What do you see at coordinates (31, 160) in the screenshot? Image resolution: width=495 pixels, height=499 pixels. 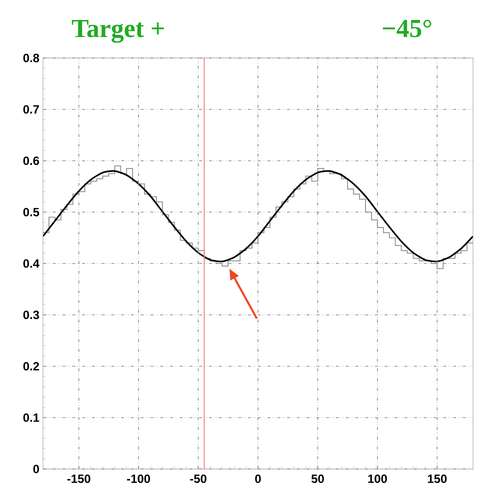 I see `y-tick-label: 0.6` at bounding box center [31, 160].